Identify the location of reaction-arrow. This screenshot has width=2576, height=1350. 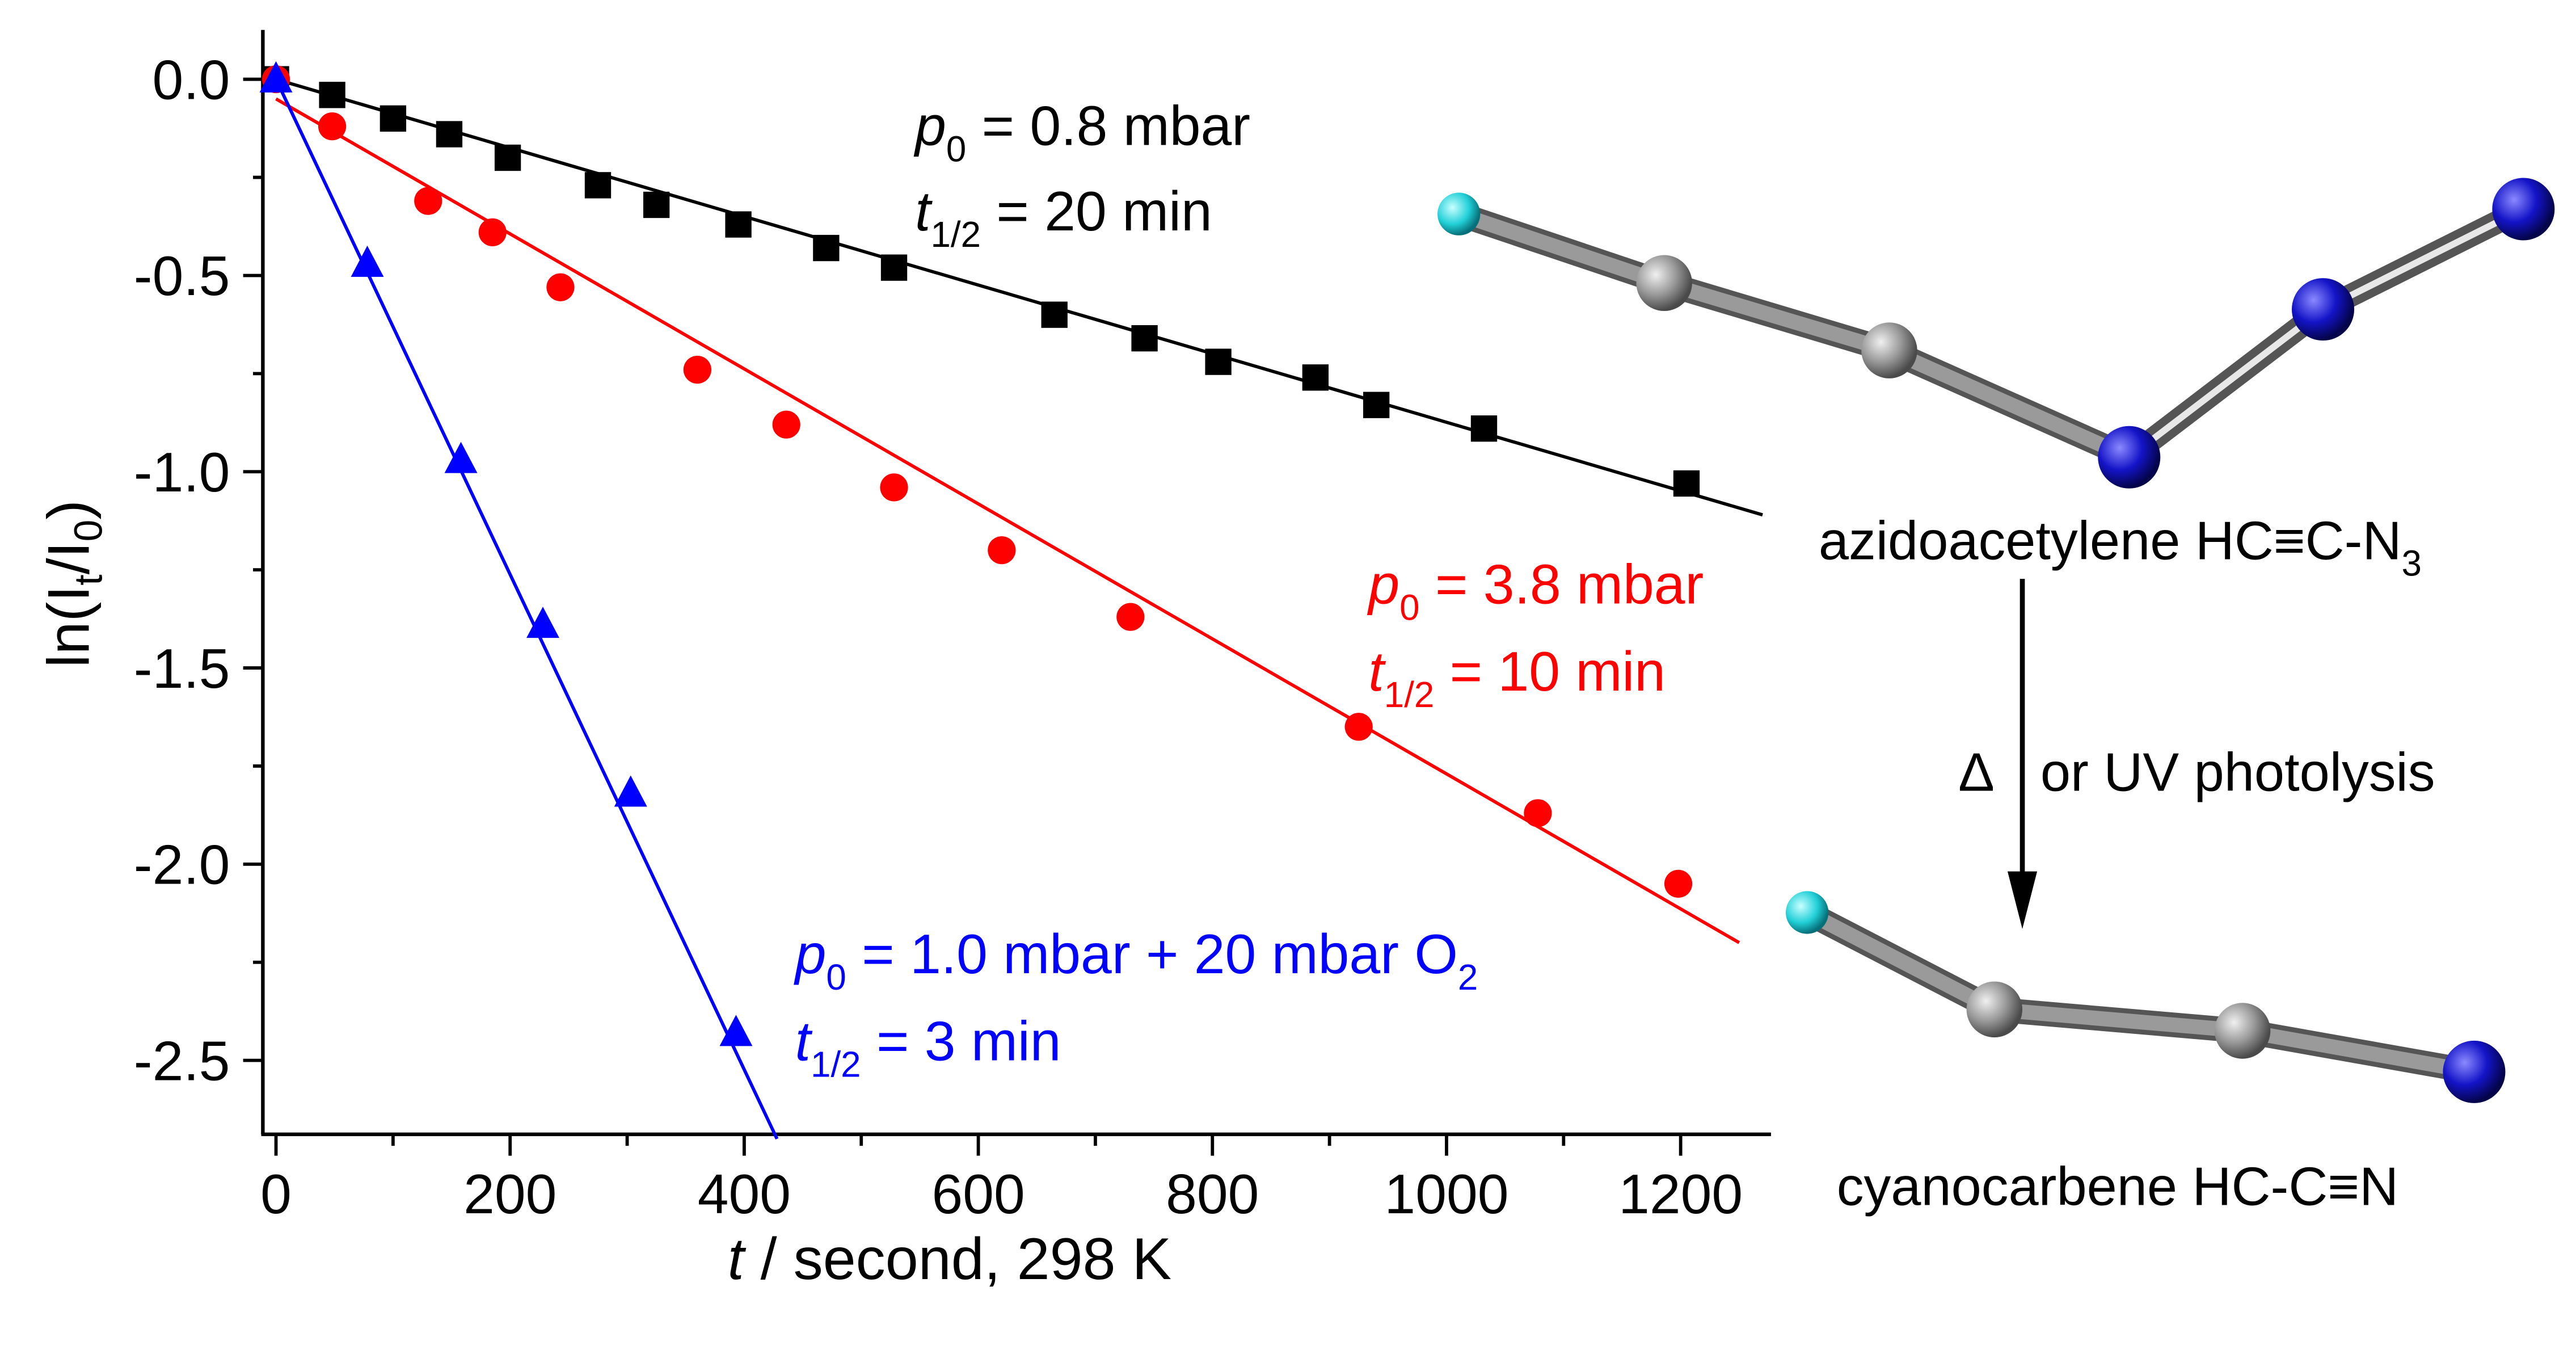
(2022, 754).